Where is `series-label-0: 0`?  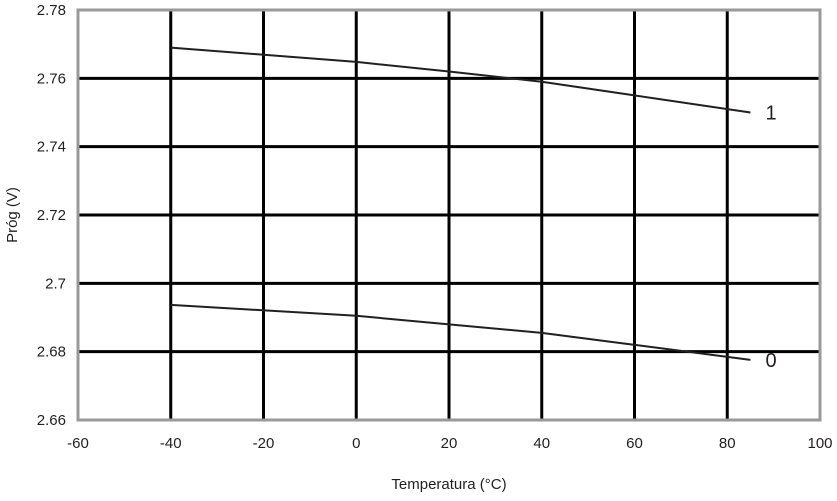
series-label-0: 0 is located at coordinates (770, 361).